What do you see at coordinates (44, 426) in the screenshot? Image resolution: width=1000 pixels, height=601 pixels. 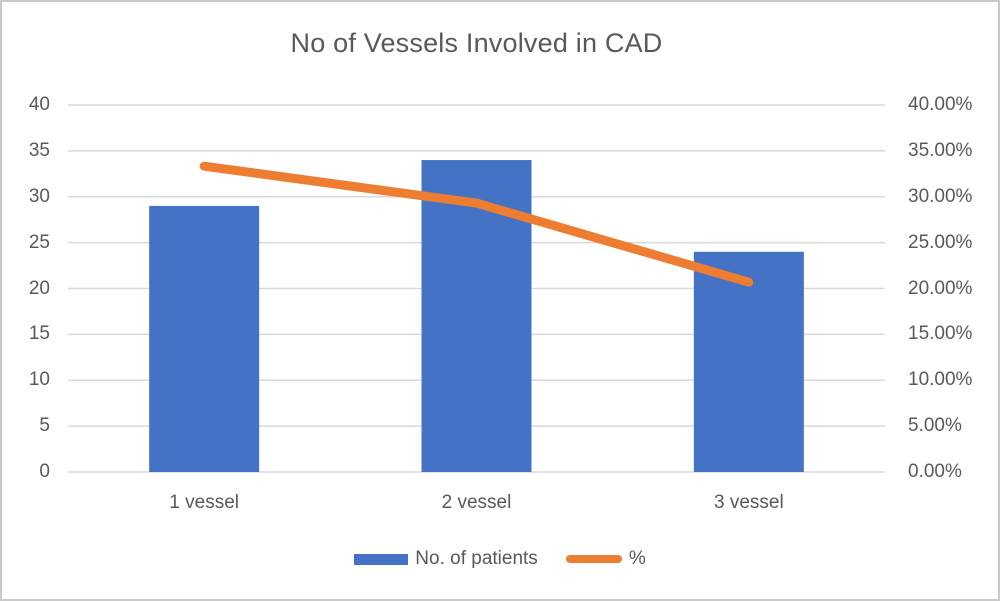 I see `y-axis-tick-left: 5` at bounding box center [44, 426].